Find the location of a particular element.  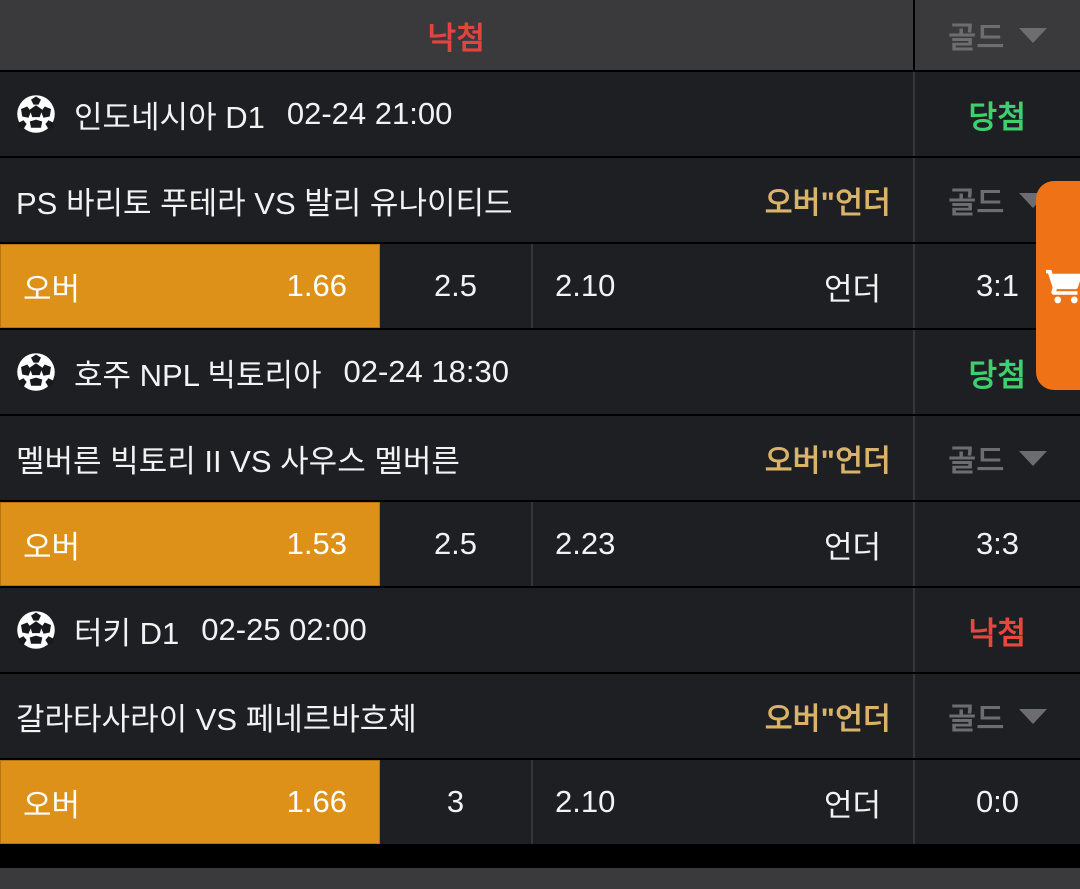

shopping-cart-icon is located at coordinates (1063, 286).